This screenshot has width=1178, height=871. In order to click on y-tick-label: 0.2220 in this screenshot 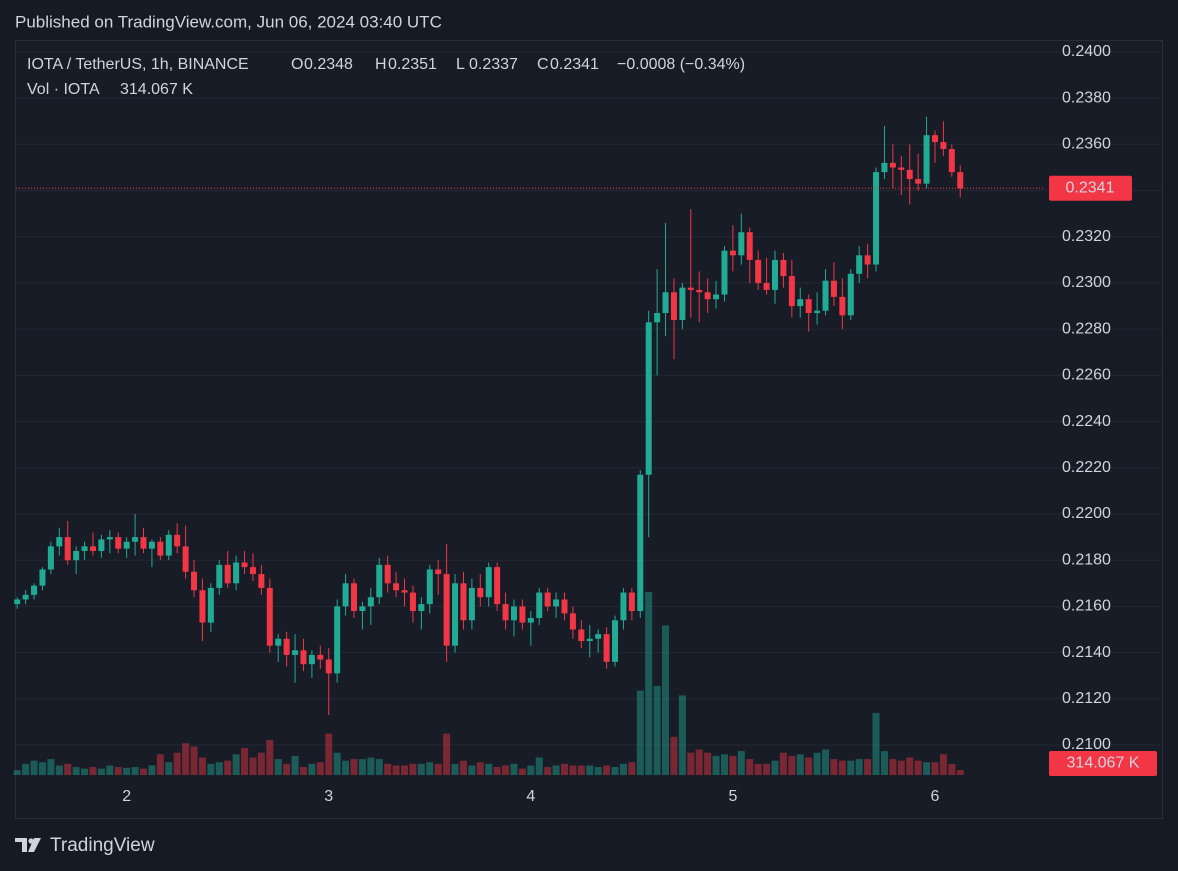, I will do `click(1086, 467)`.